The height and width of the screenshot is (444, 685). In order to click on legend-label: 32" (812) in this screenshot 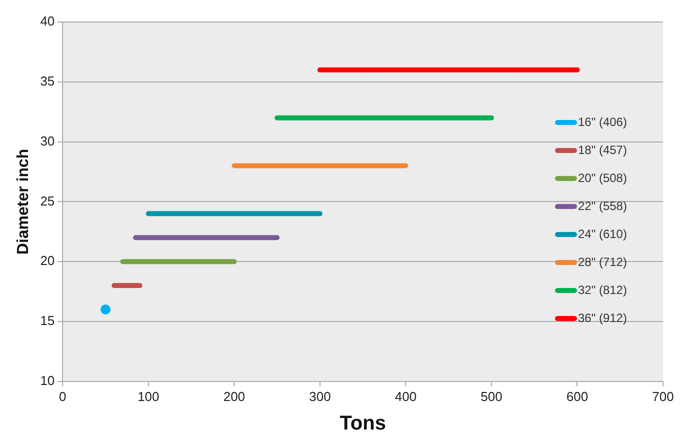, I will do `click(602, 290)`.